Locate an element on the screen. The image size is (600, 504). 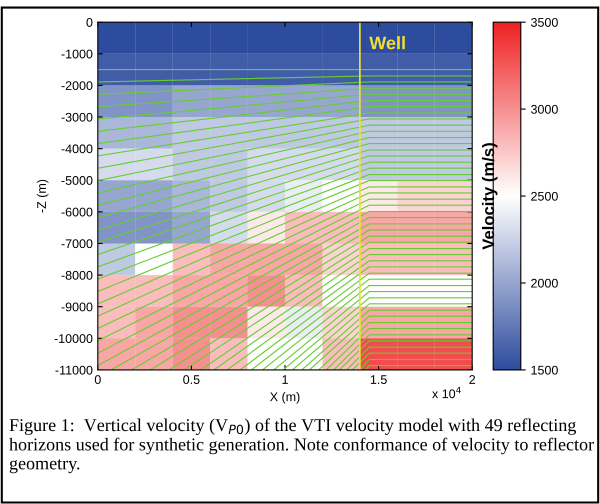
x-tick-label: 2 is located at coordinates (472, 379).